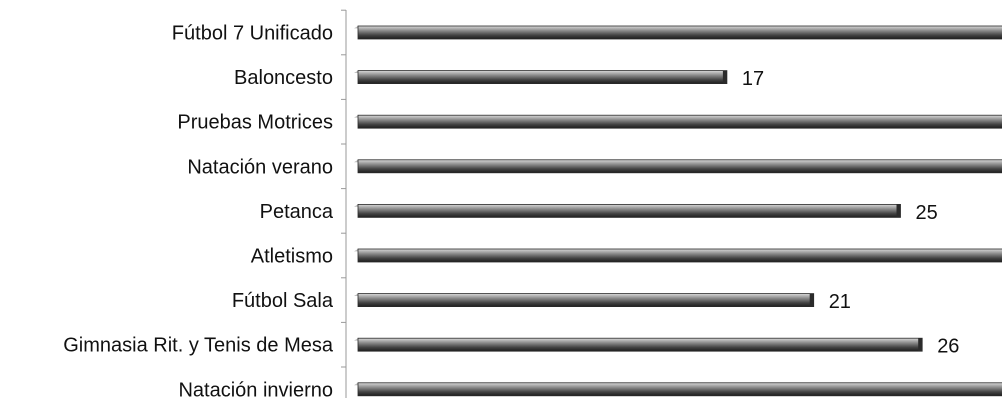 The width and height of the screenshot is (1002, 408). Describe the element at coordinates (297, 212) in the screenshot. I see `category-label: Petanca` at that location.